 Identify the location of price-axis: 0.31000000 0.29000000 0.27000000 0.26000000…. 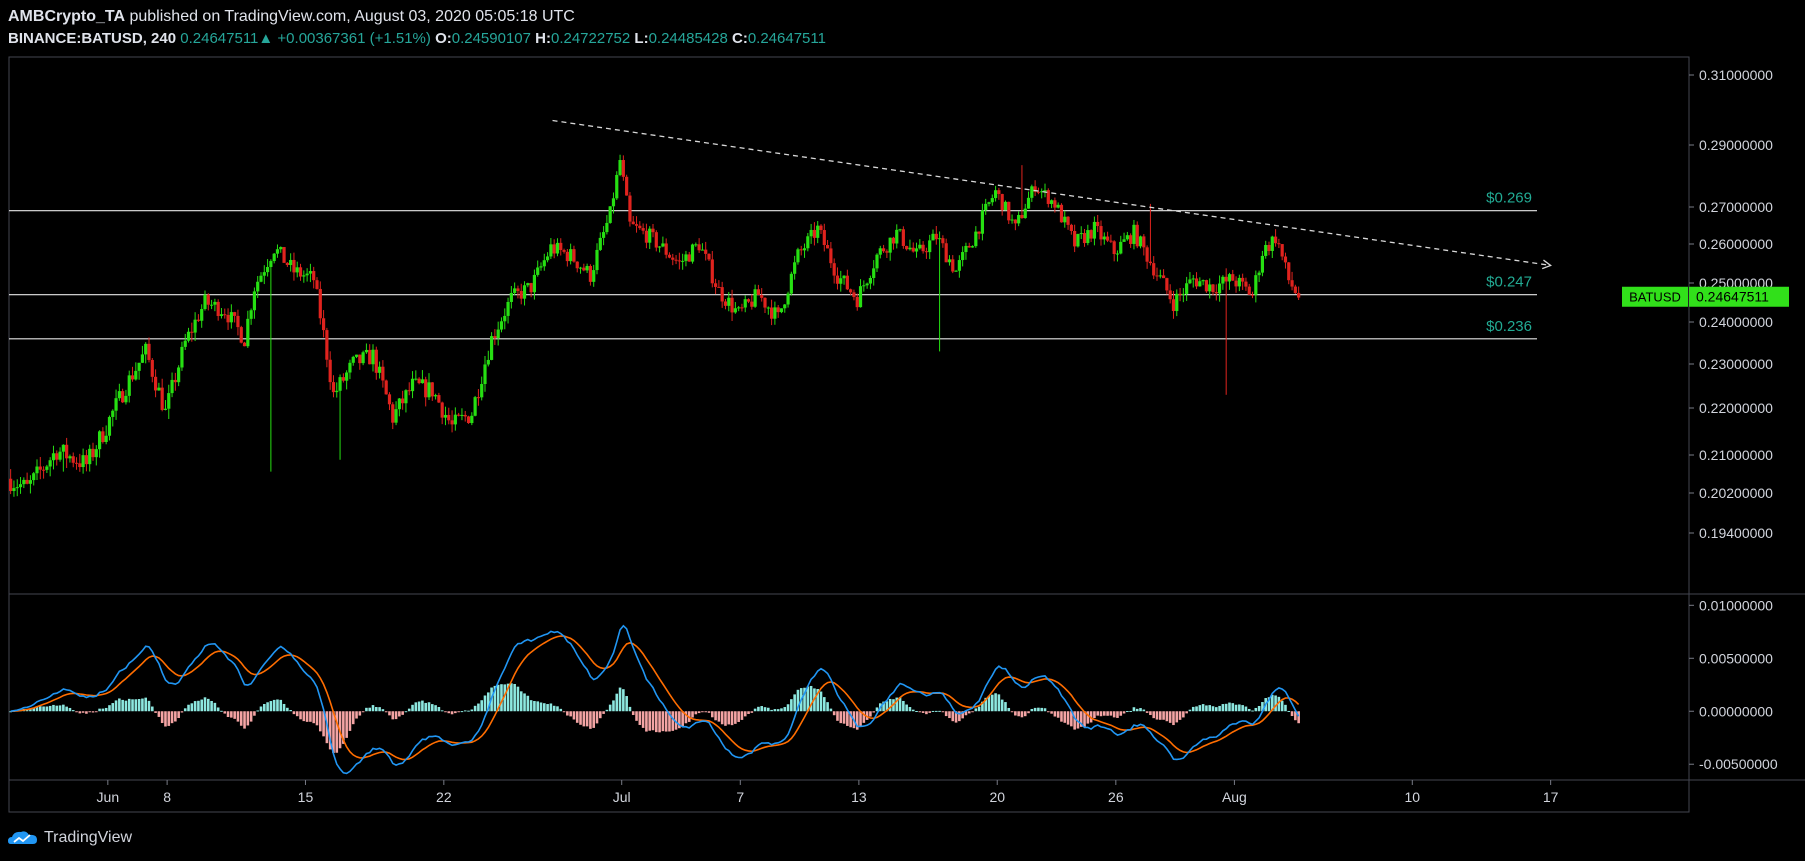
(1731, 304).